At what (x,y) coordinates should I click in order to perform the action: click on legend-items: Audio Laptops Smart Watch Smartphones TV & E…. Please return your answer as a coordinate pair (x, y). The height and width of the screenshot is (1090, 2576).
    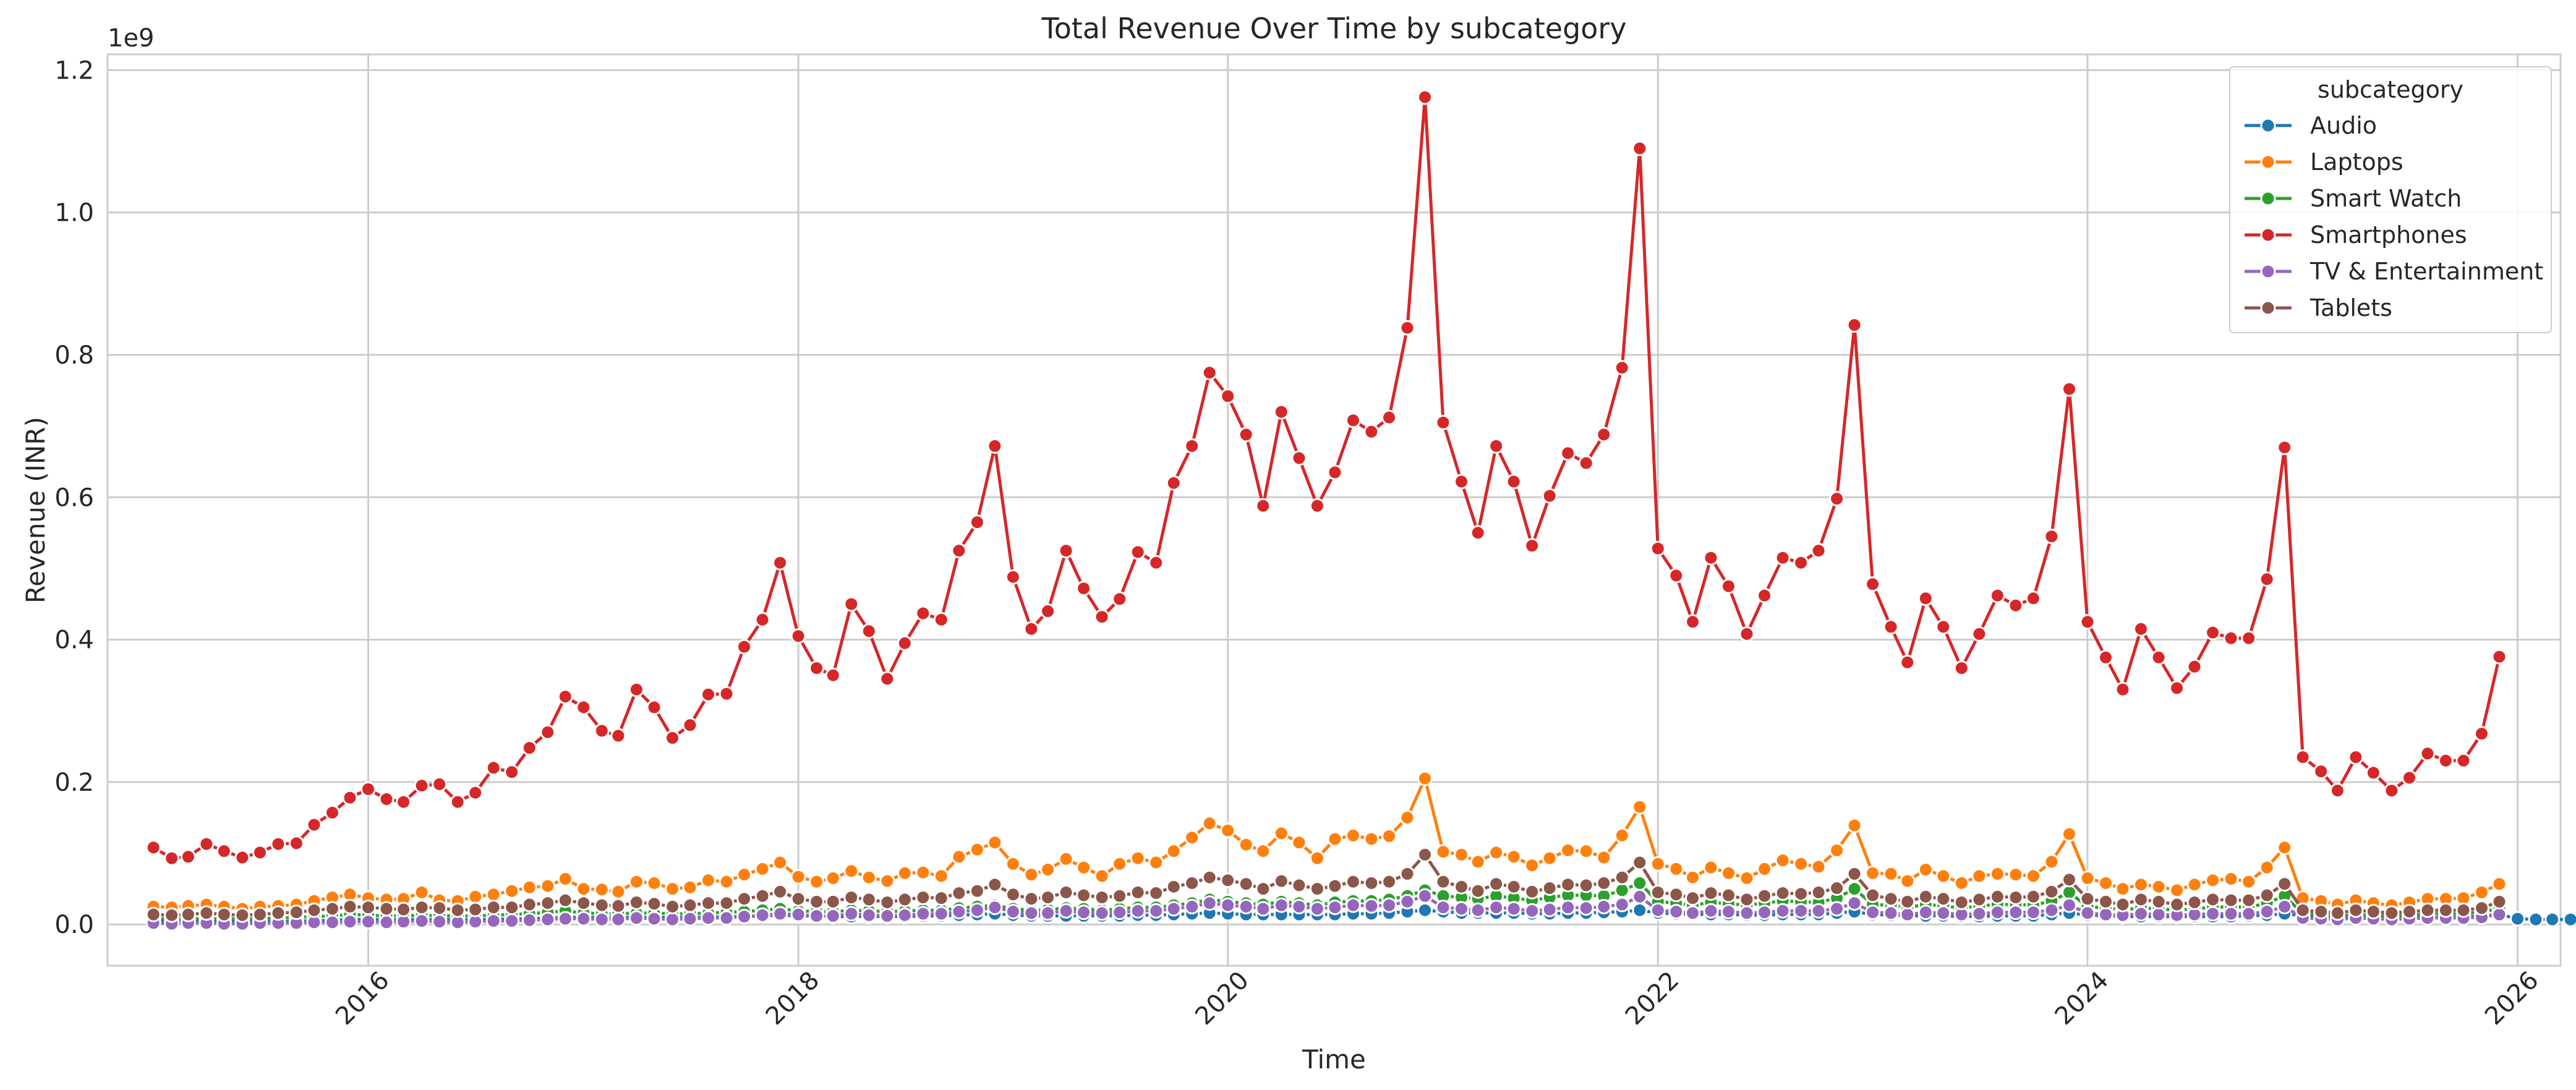
    Looking at the image, I should click on (2394, 216).